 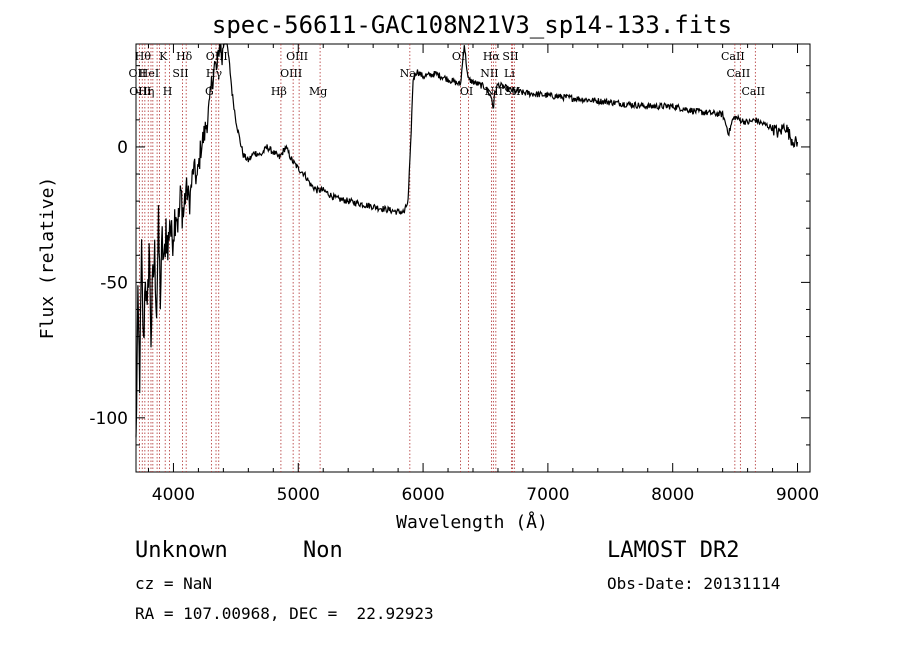 What do you see at coordinates (318, 91) in the screenshot?
I see `line-label-18: Mg` at bounding box center [318, 91].